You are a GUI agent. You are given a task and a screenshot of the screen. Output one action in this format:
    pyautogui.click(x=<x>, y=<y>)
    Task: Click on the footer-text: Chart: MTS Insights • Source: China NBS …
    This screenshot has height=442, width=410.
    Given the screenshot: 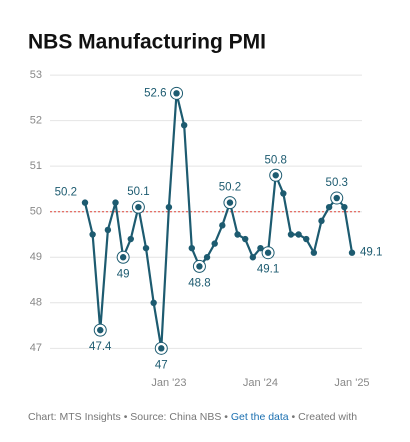 What is the action you would take?
    pyautogui.click(x=129, y=417)
    